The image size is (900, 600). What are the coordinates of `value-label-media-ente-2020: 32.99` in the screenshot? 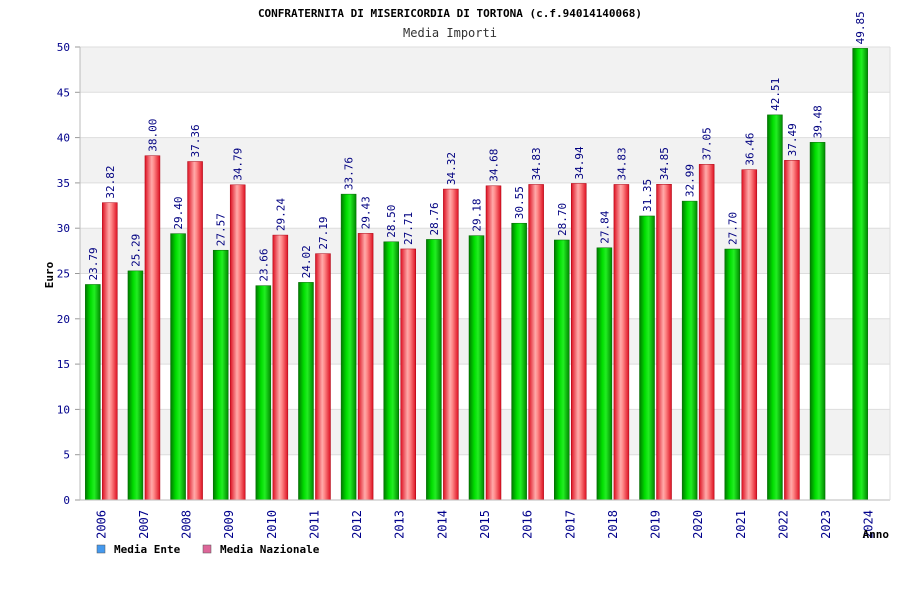 It's located at (690, 180).